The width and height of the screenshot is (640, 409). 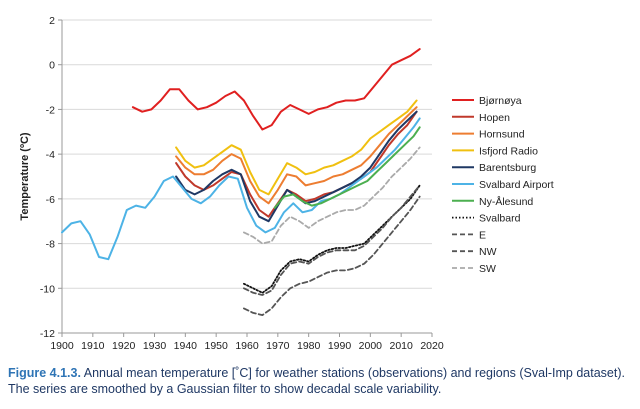 I want to click on x-tick-label: 1920, so click(x=124, y=346).